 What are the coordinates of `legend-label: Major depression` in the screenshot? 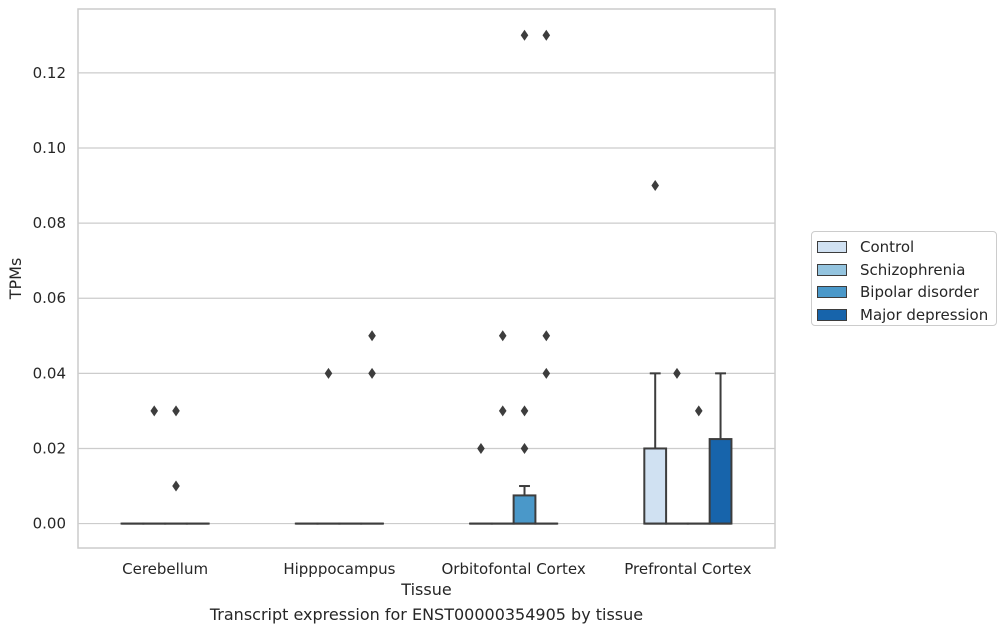 It's located at (924, 315).